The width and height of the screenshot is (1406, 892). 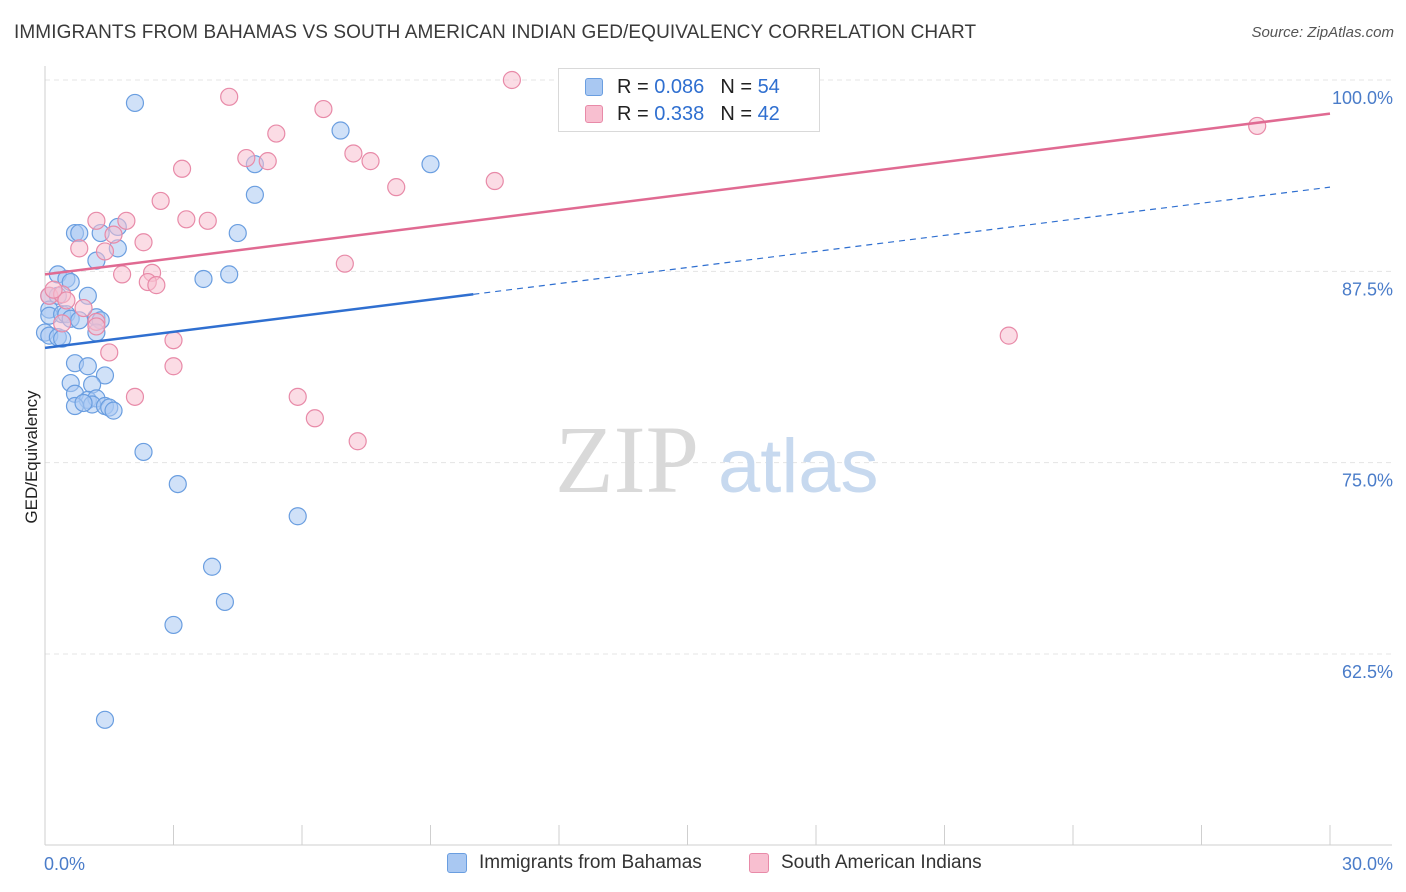 I want to click on source-label: Source: ZipAtlas.com, so click(x=1322, y=32).